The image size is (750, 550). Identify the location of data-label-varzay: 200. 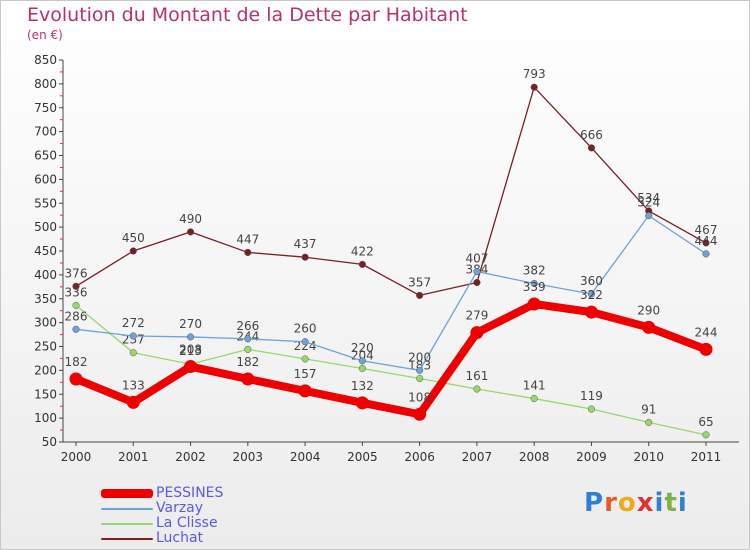
(419, 357).